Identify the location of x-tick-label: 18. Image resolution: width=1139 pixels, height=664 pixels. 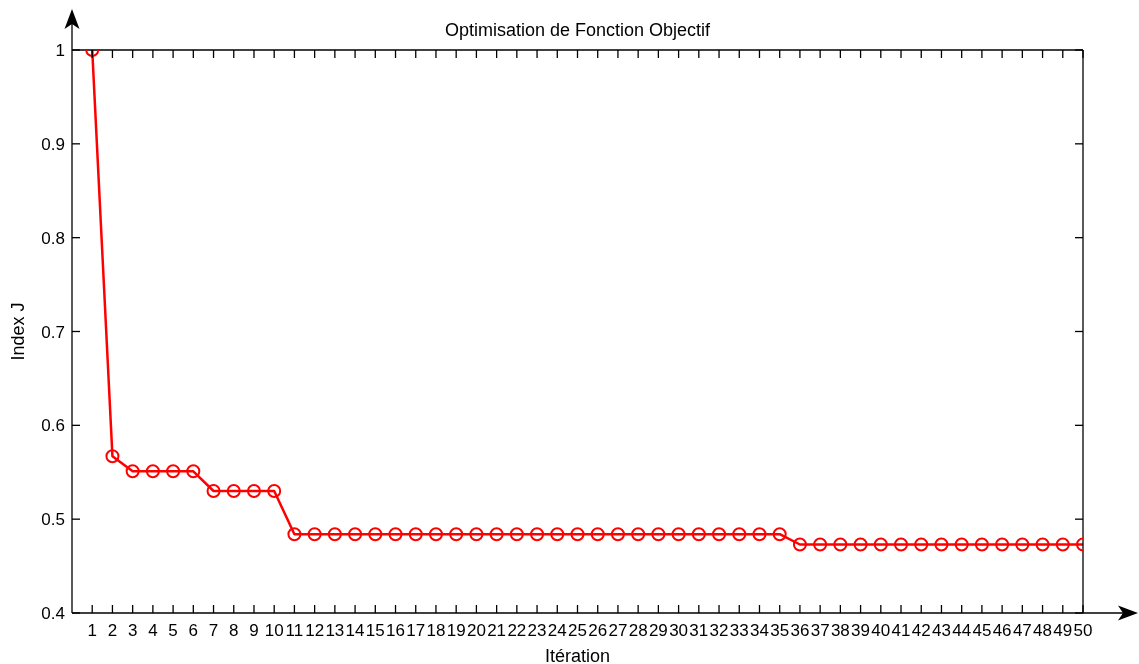
(436, 631).